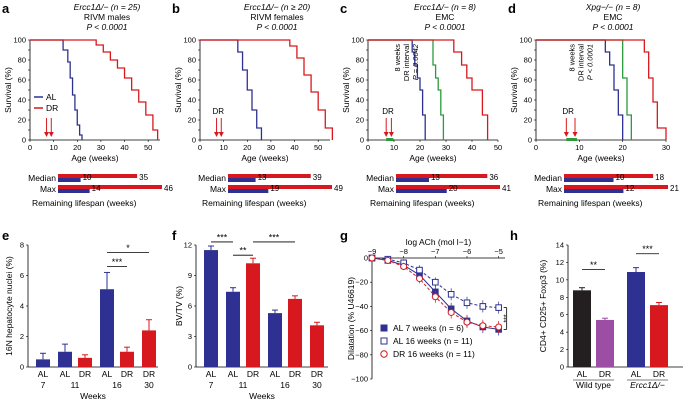 This screenshot has height=409, width=685. What do you see at coordinates (96, 188) in the screenshot?
I see `max-al-value: 14` at bounding box center [96, 188].